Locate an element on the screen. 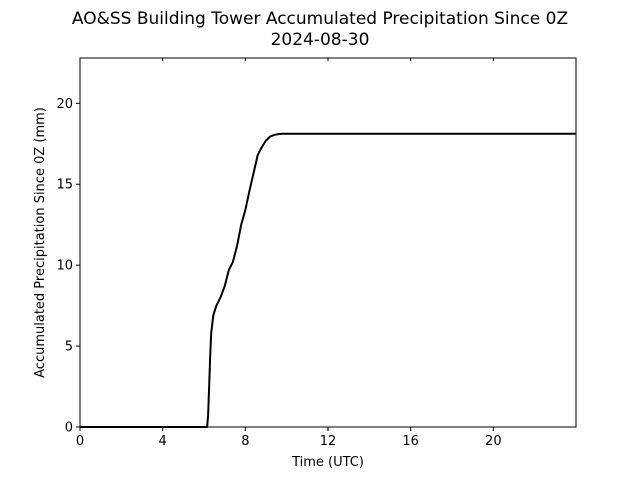 Image resolution: width=640 pixels, height=480 pixels. x-axis-label: Time (UTC) is located at coordinates (327, 462).